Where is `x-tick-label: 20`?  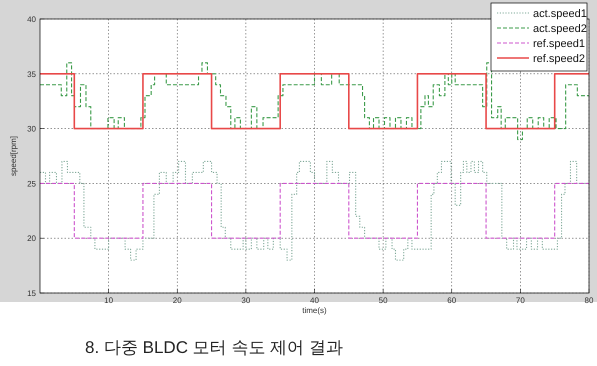
x-tick-label: 20 is located at coordinates (177, 300).